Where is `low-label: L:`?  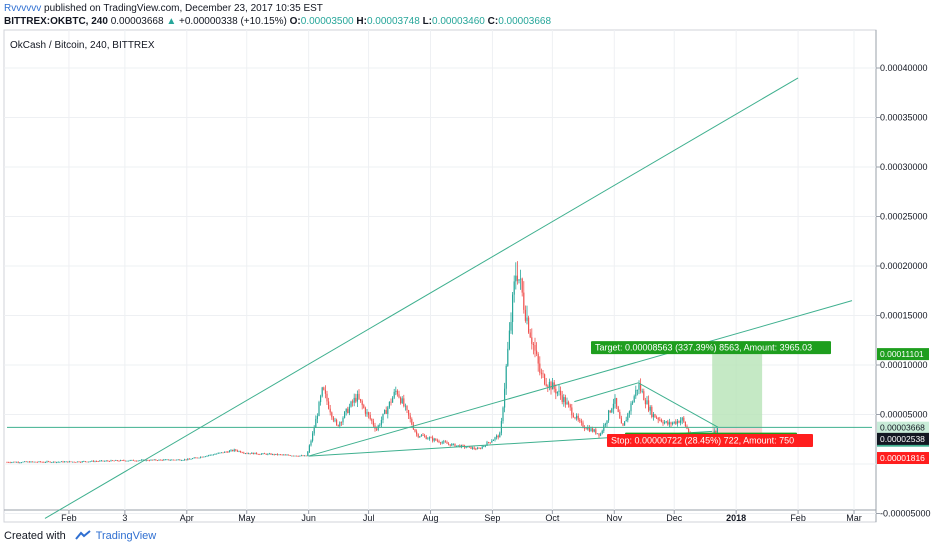
low-label: L: is located at coordinates (427, 21).